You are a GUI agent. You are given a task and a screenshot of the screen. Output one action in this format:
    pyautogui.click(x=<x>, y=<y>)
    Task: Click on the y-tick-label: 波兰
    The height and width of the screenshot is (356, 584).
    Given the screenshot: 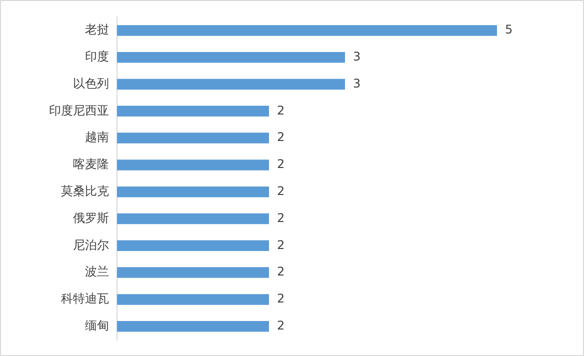 What is the action you would take?
    pyautogui.click(x=97, y=271)
    